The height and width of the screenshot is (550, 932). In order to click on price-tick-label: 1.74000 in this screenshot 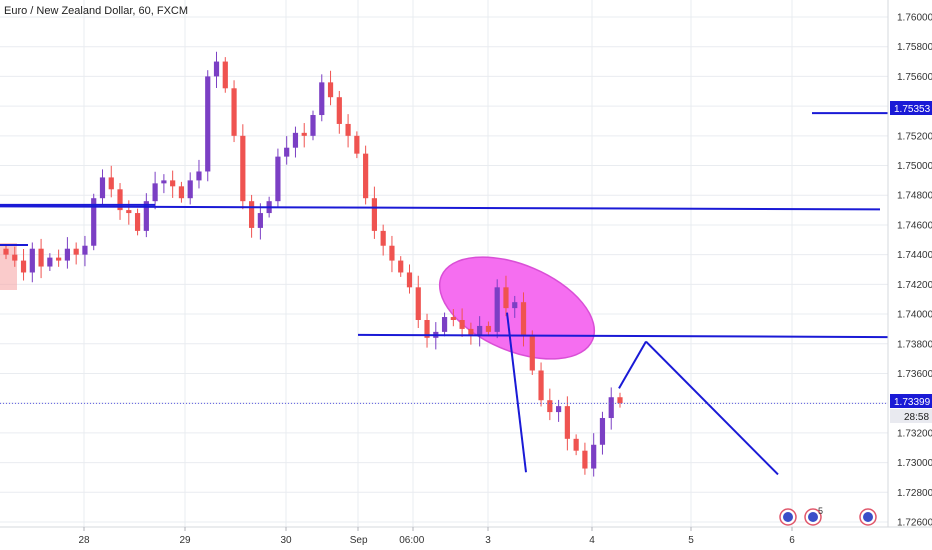, I will do `click(914, 315)`.